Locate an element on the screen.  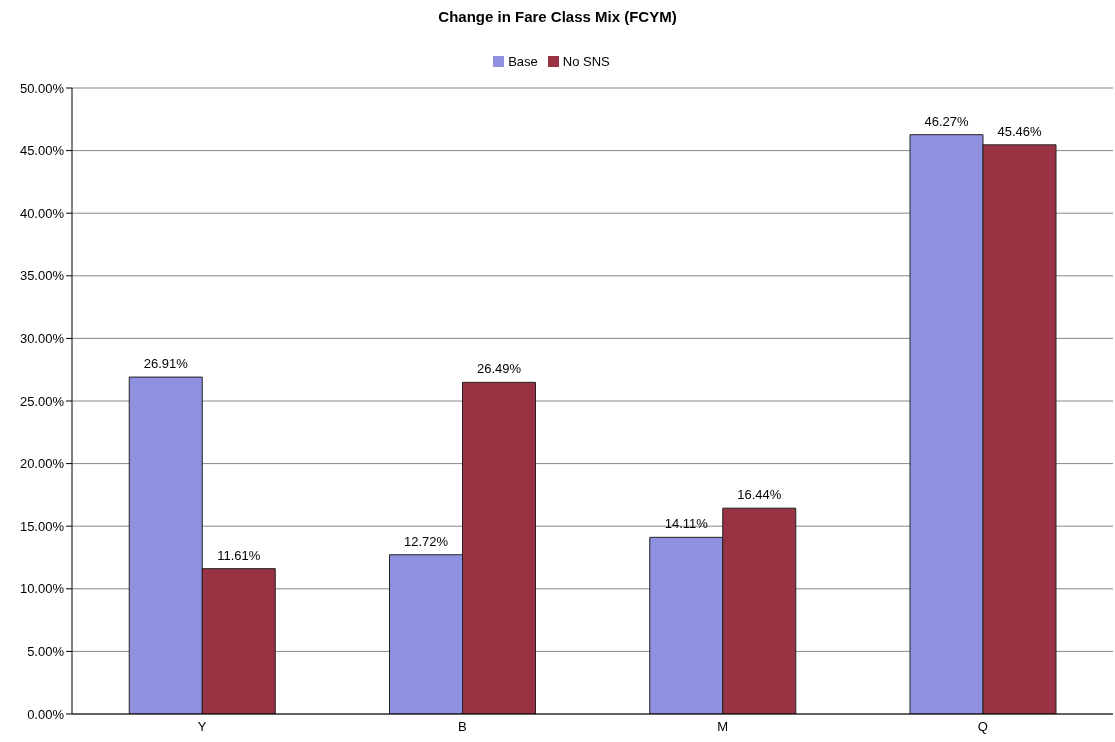
x-tick-label: Y is located at coordinates (202, 727).